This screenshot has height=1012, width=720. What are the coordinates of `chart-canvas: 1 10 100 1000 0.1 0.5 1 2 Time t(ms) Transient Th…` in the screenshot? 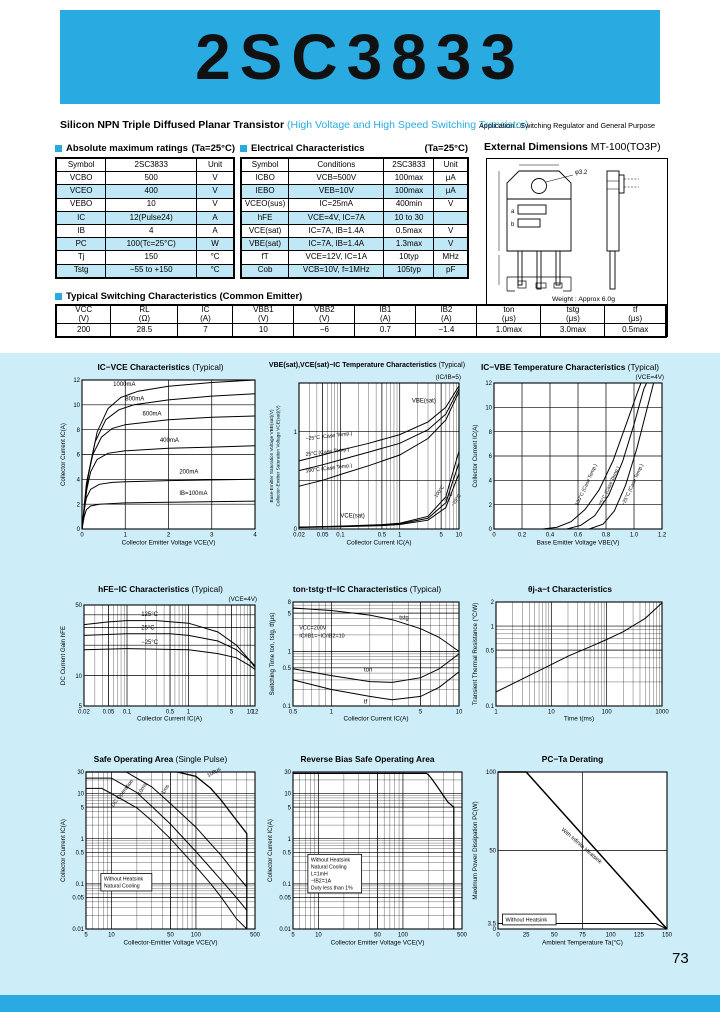 It's located at (570, 661).